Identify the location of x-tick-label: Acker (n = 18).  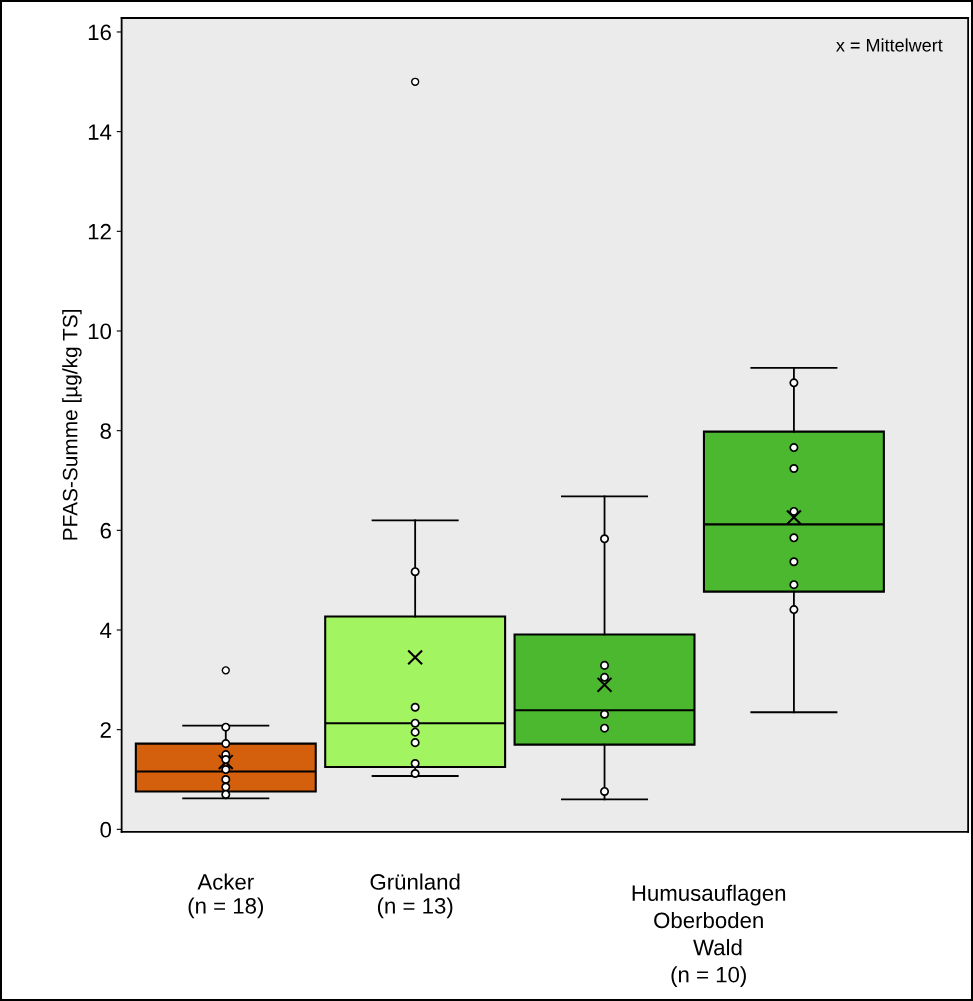
(226, 896).